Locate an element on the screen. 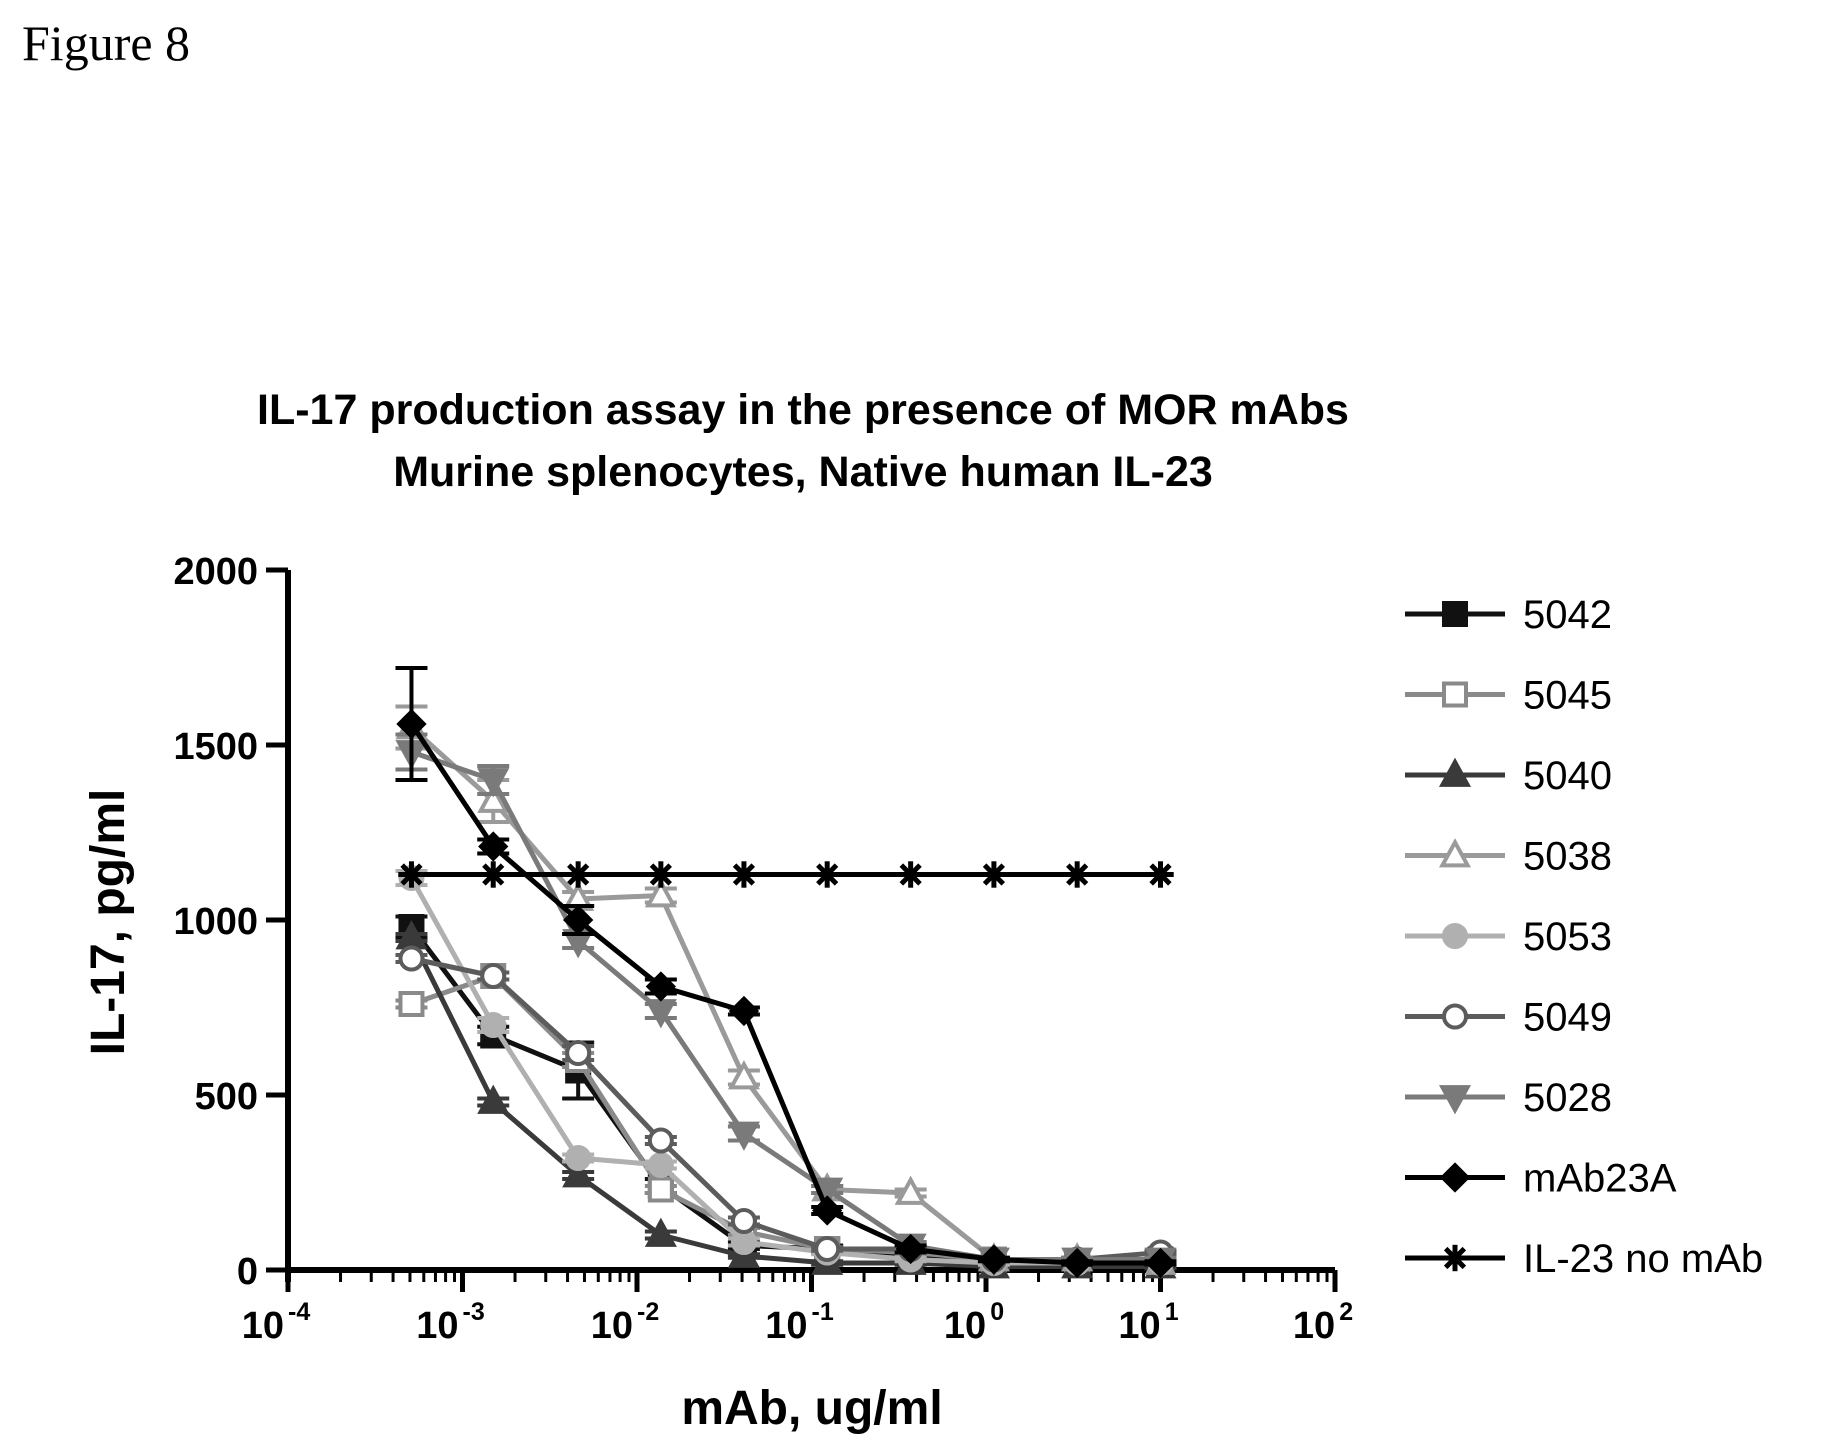 The height and width of the screenshot is (1455, 1828). x-tick-label: 10 1 is located at coordinates (1148, 1322).